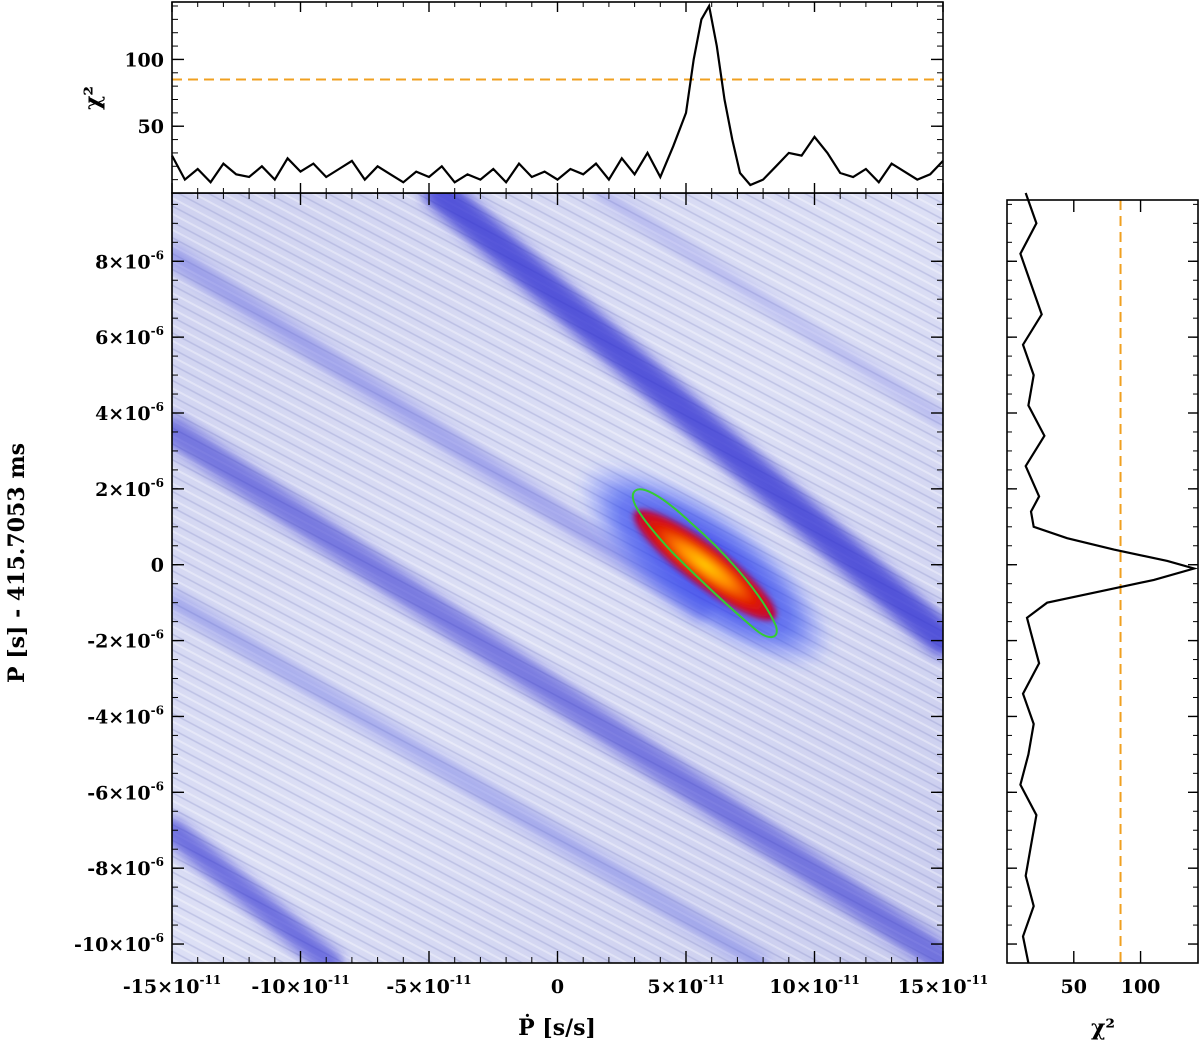 The width and height of the screenshot is (1200, 1046). Describe the element at coordinates (125, 791) in the screenshot. I see `tick-label: -6×10⁻⁶` at that location.